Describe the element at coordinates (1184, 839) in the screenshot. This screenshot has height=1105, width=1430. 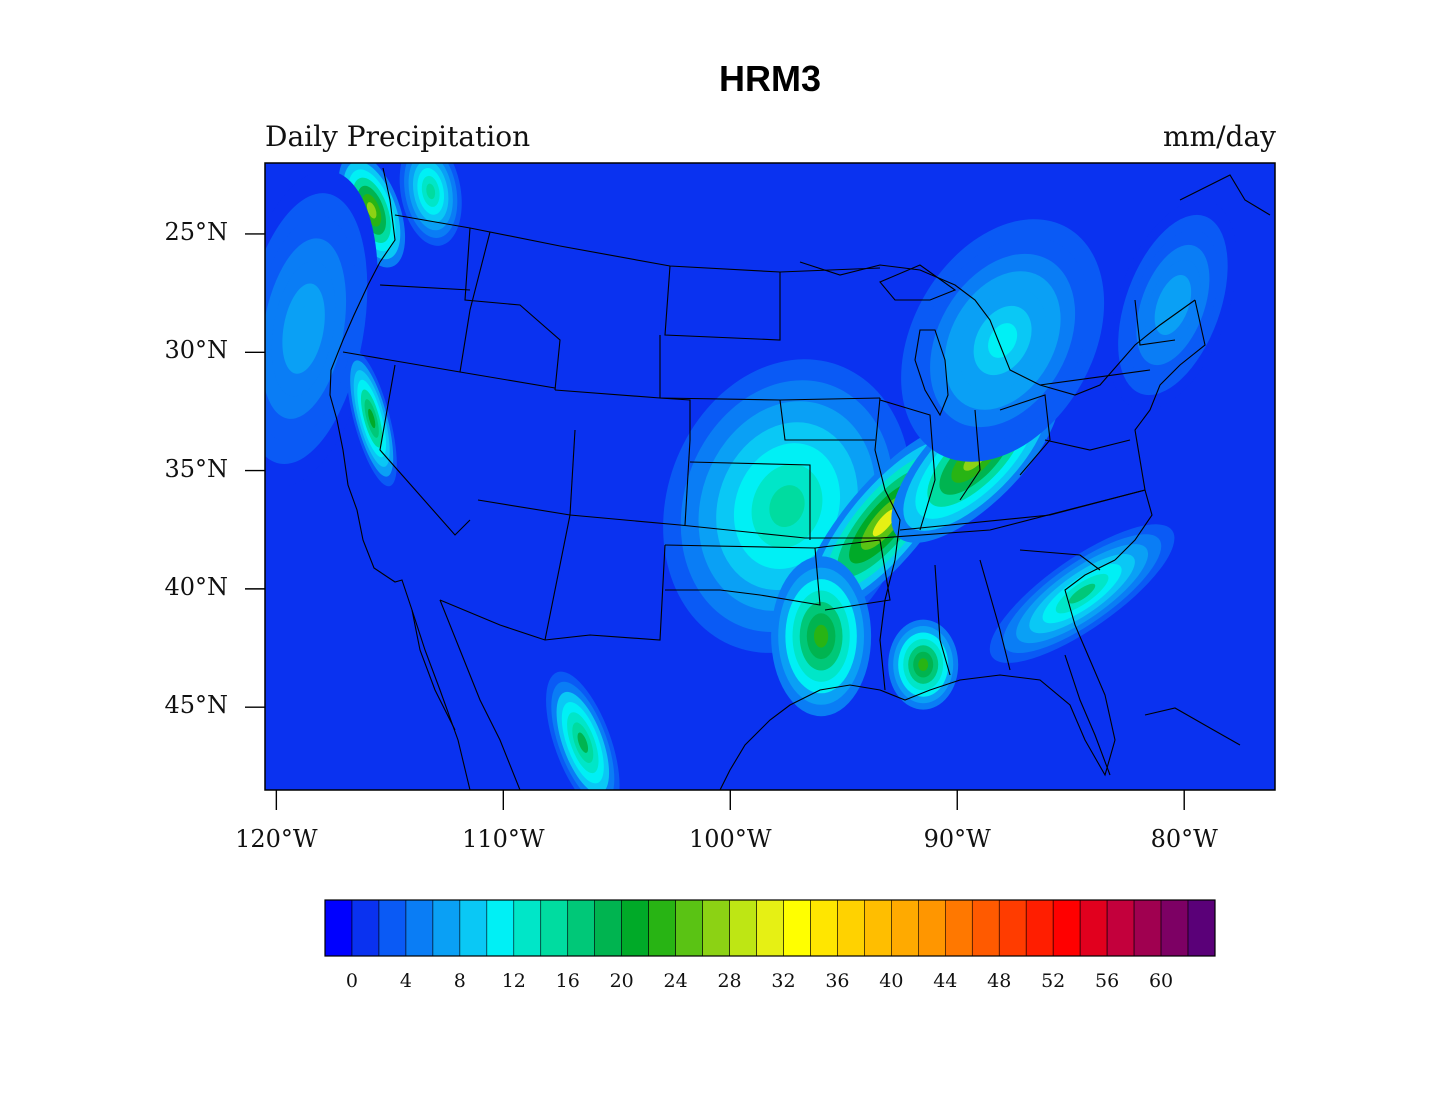
I see `longitude-label: 80°W` at that location.